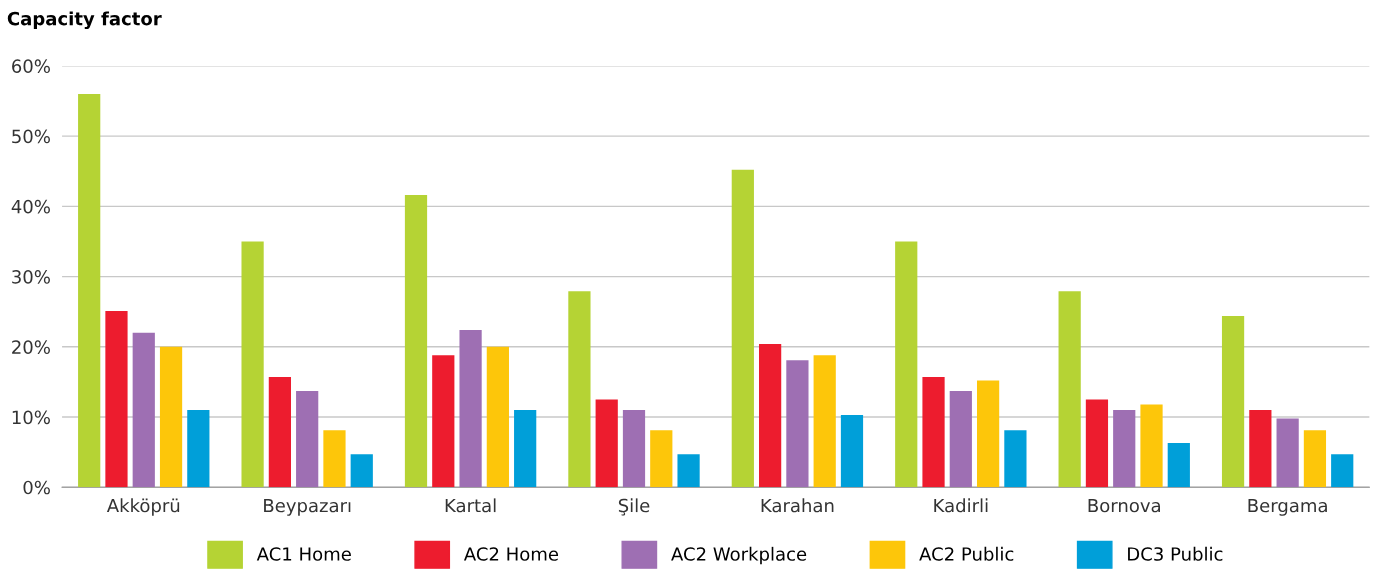 Image resolution: width=1379 pixels, height=578 pixels. I want to click on x-tick-label: Şile, so click(634, 507).